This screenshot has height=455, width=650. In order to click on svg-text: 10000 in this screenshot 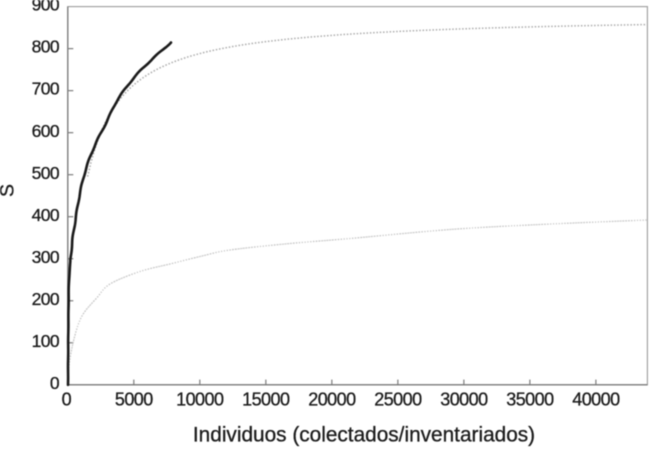, I will do `click(200, 400)`.